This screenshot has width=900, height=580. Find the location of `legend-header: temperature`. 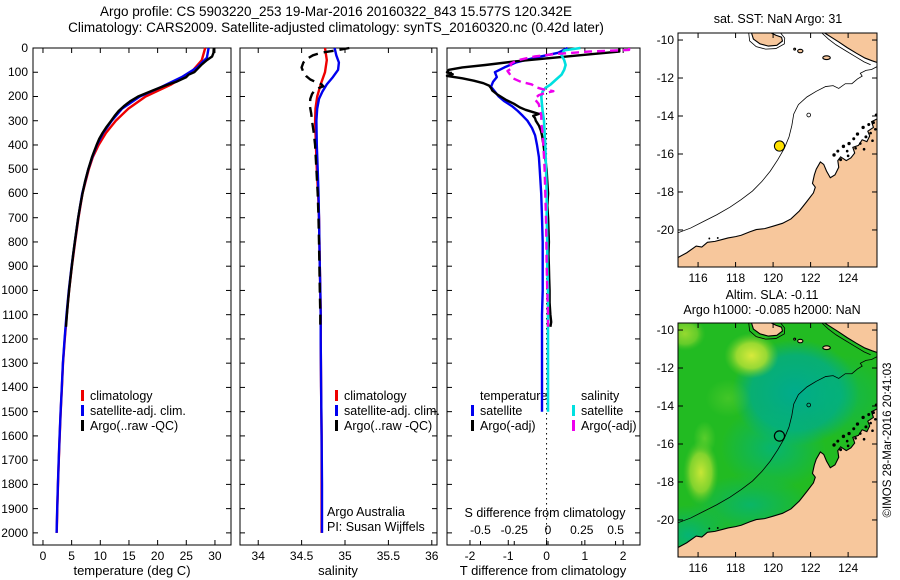

legend-header: temperature is located at coordinates (514, 396).